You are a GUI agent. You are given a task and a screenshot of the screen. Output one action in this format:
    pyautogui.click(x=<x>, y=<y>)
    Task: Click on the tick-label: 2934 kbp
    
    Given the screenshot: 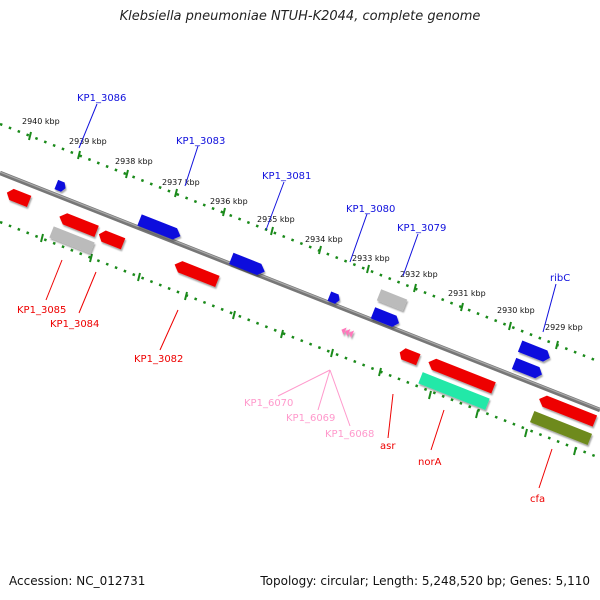 What is the action you would take?
    pyautogui.click(x=324, y=239)
    